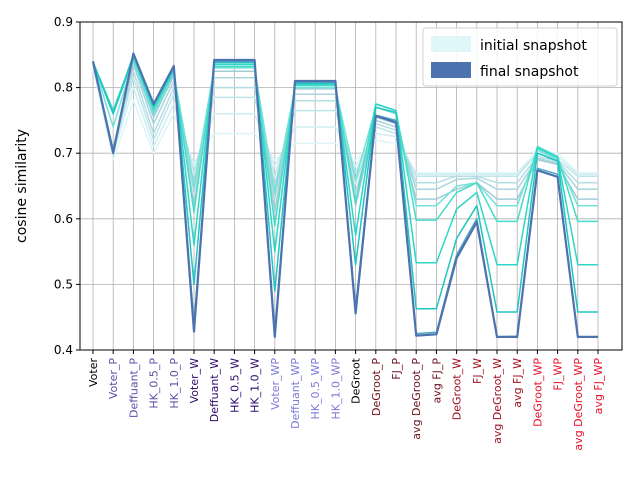 The width and height of the screenshot is (640, 480). I want to click on y-tick-label: 0.4, so click(63, 350).